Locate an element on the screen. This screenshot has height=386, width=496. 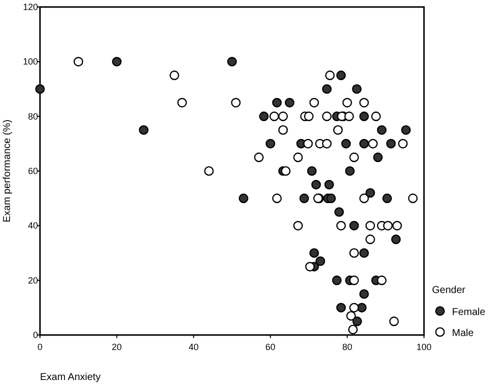
legend-label: Male is located at coordinates (463, 333).